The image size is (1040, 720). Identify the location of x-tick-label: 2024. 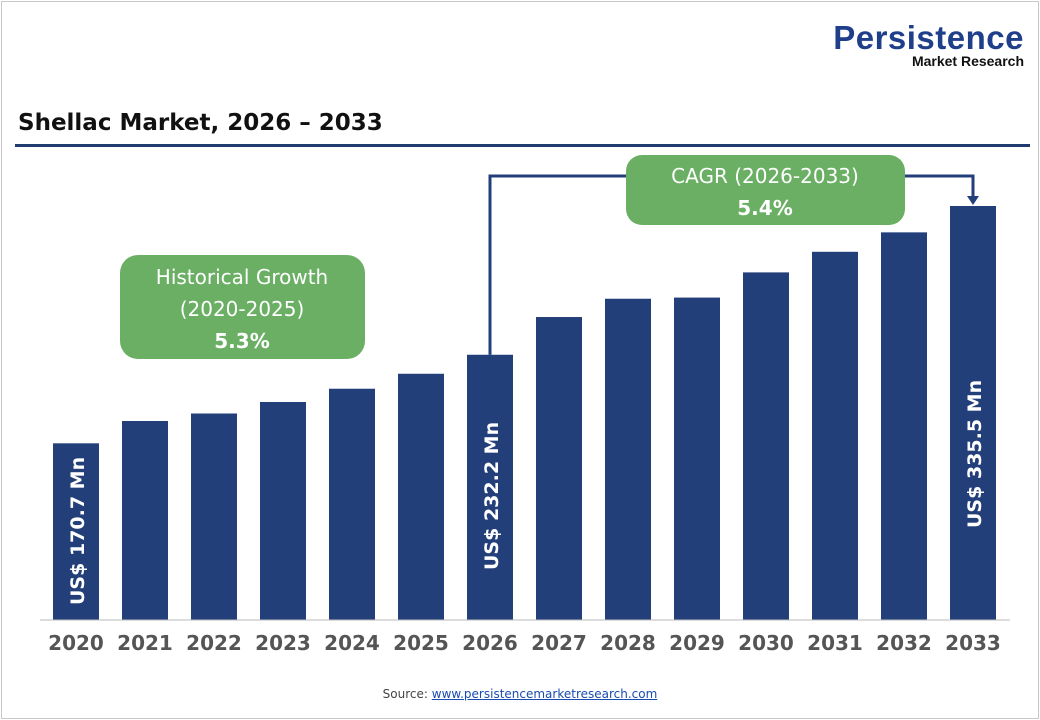
(352, 643).